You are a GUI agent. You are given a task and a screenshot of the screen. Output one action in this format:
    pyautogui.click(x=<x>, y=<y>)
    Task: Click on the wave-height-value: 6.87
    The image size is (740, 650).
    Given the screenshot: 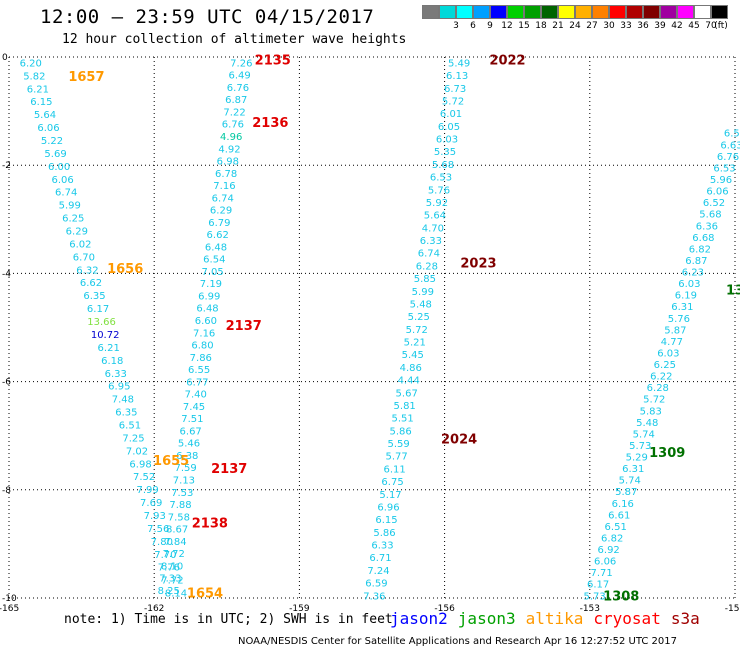 What is the action you would take?
    pyautogui.click(x=236, y=100)
    